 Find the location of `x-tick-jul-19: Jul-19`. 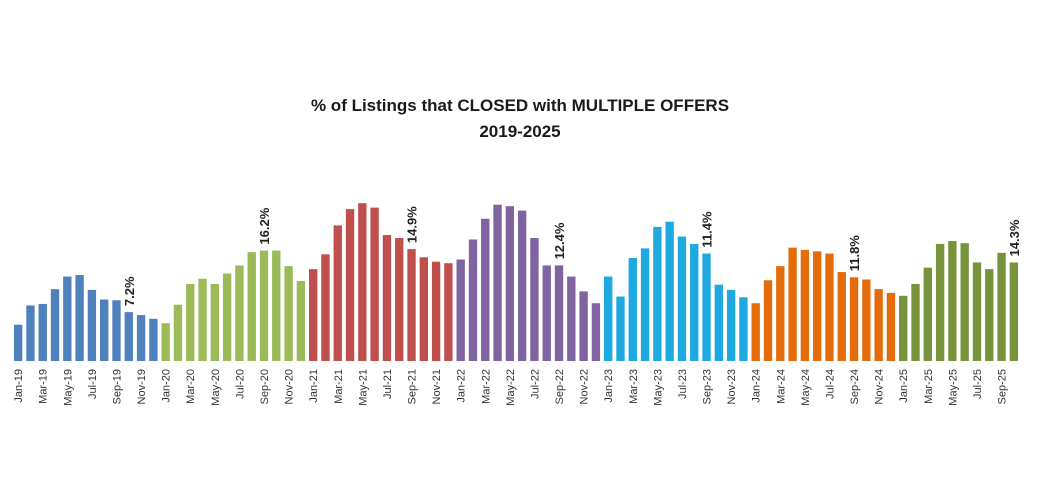

x-tick-jul-19: Jul-19 is located at coordinates (93, 384).